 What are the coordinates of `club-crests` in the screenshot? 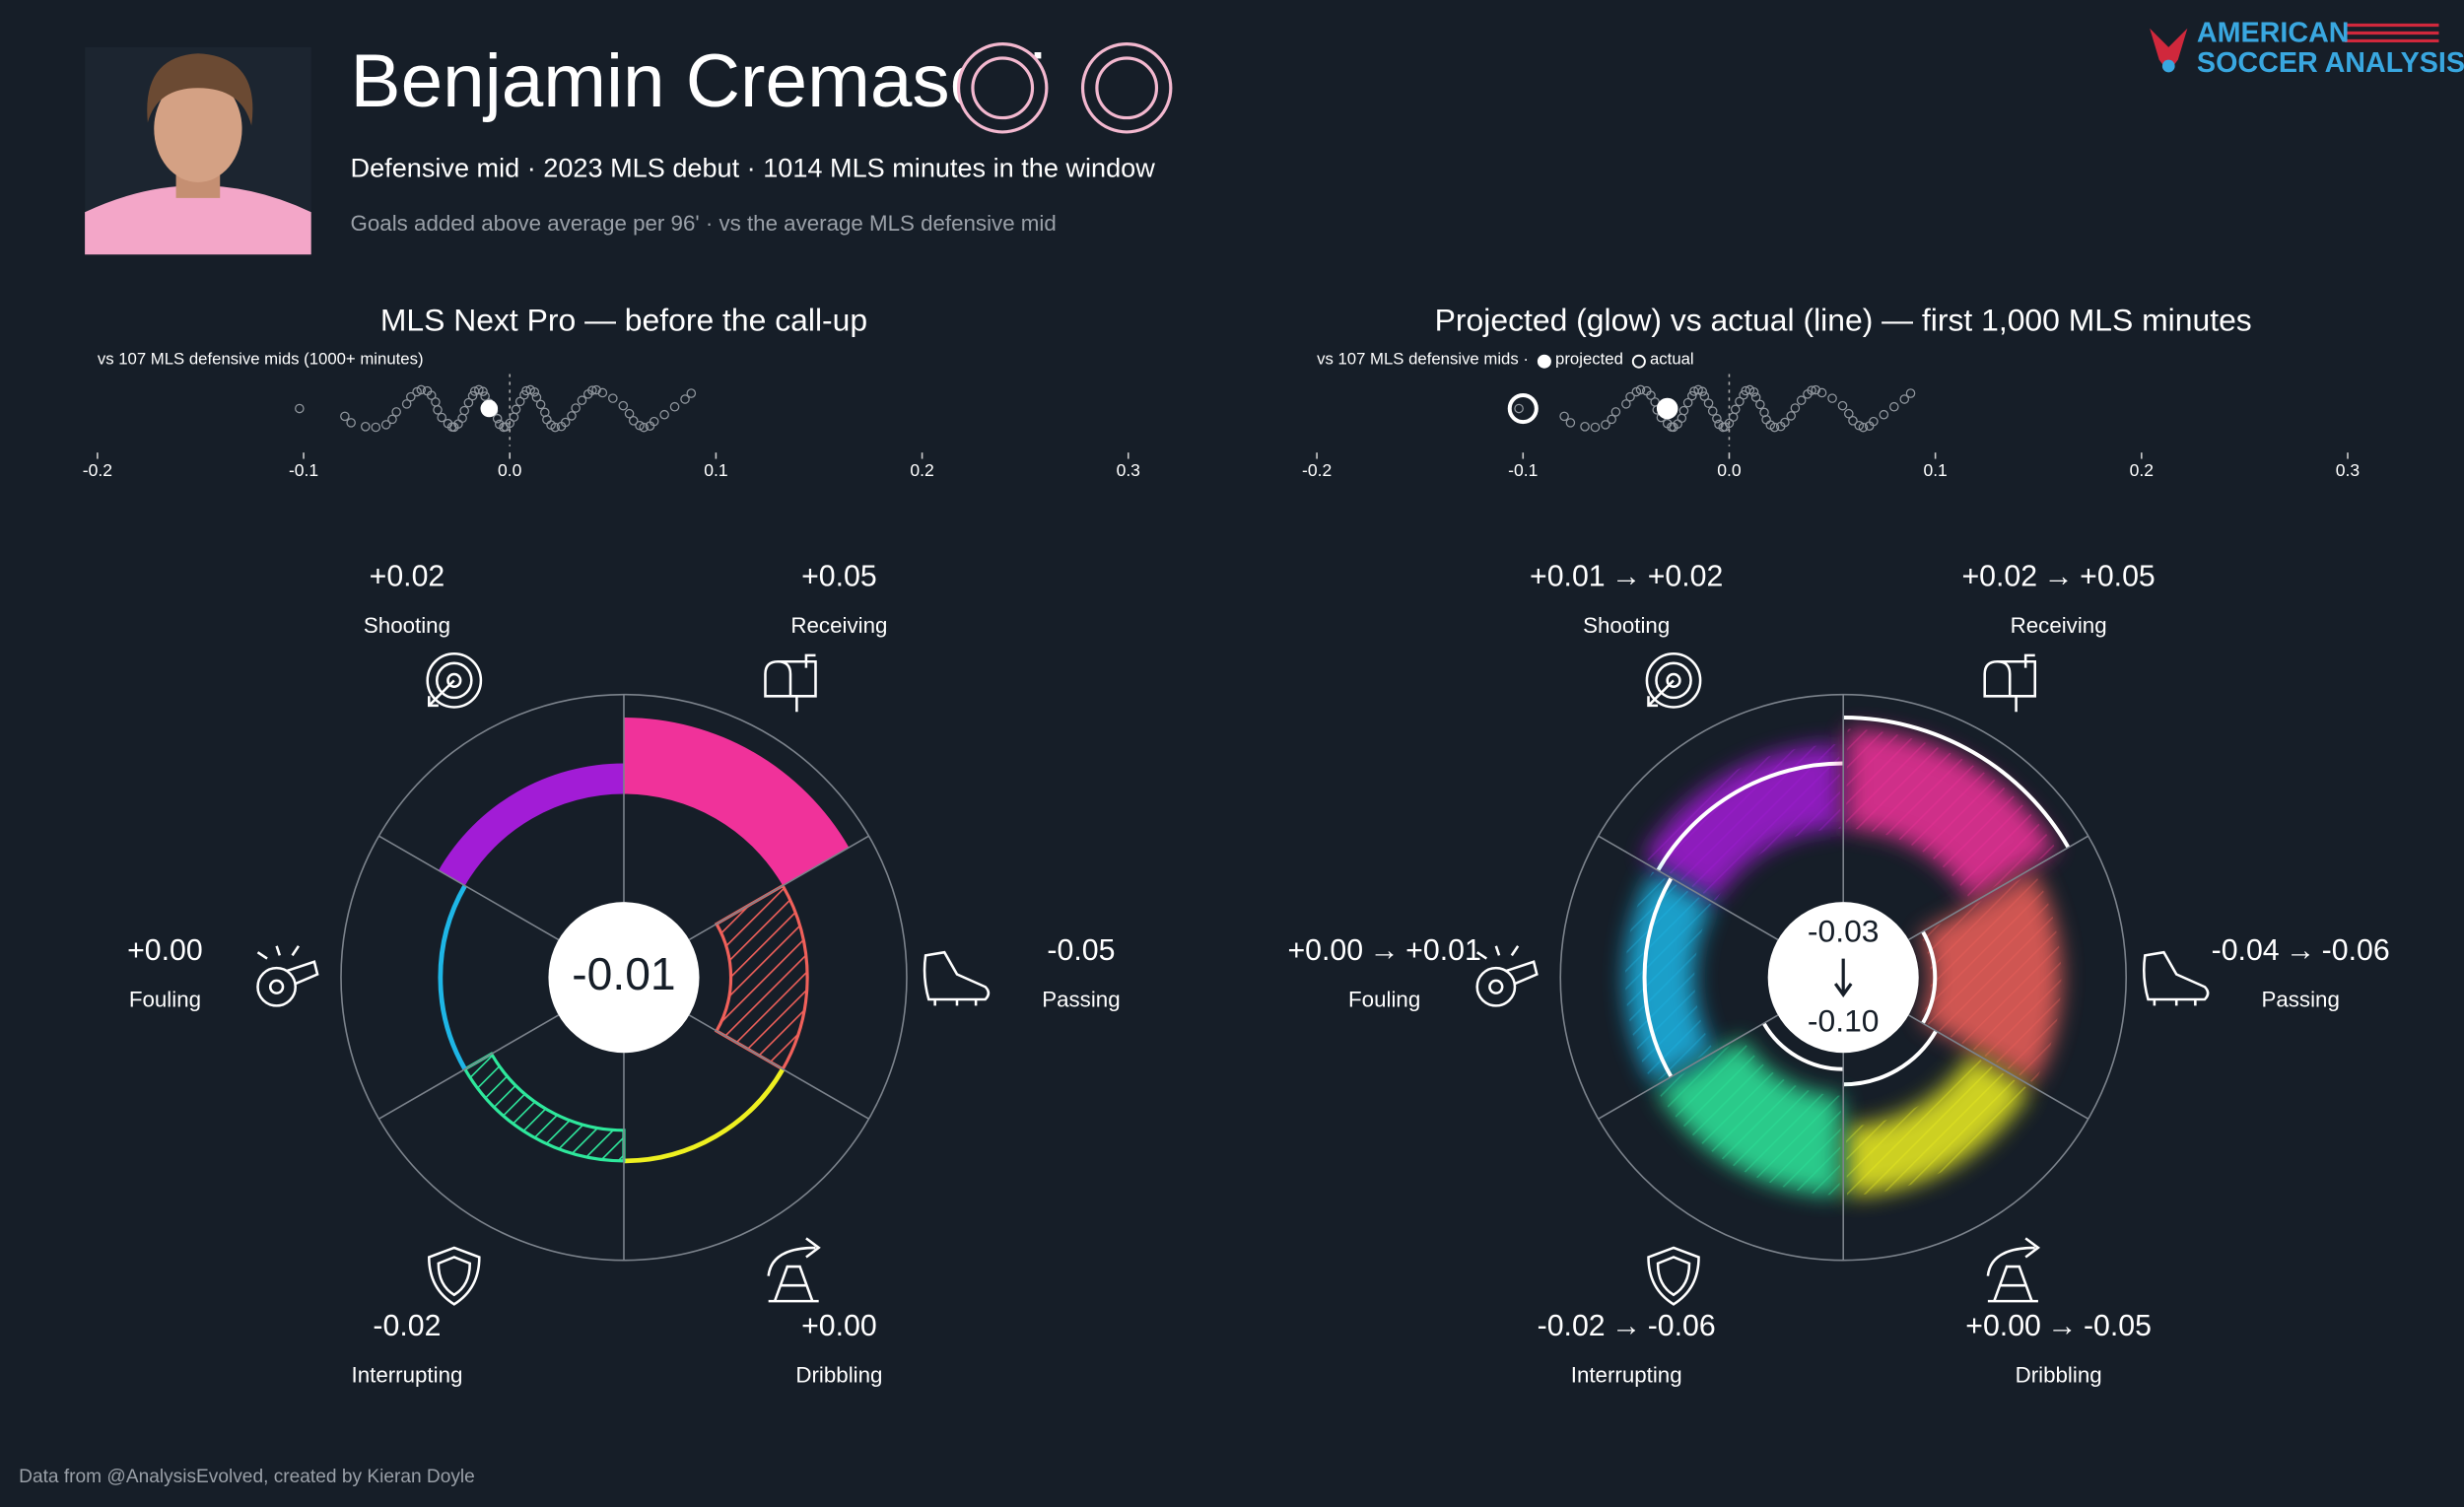 It's located at (1064, 88).